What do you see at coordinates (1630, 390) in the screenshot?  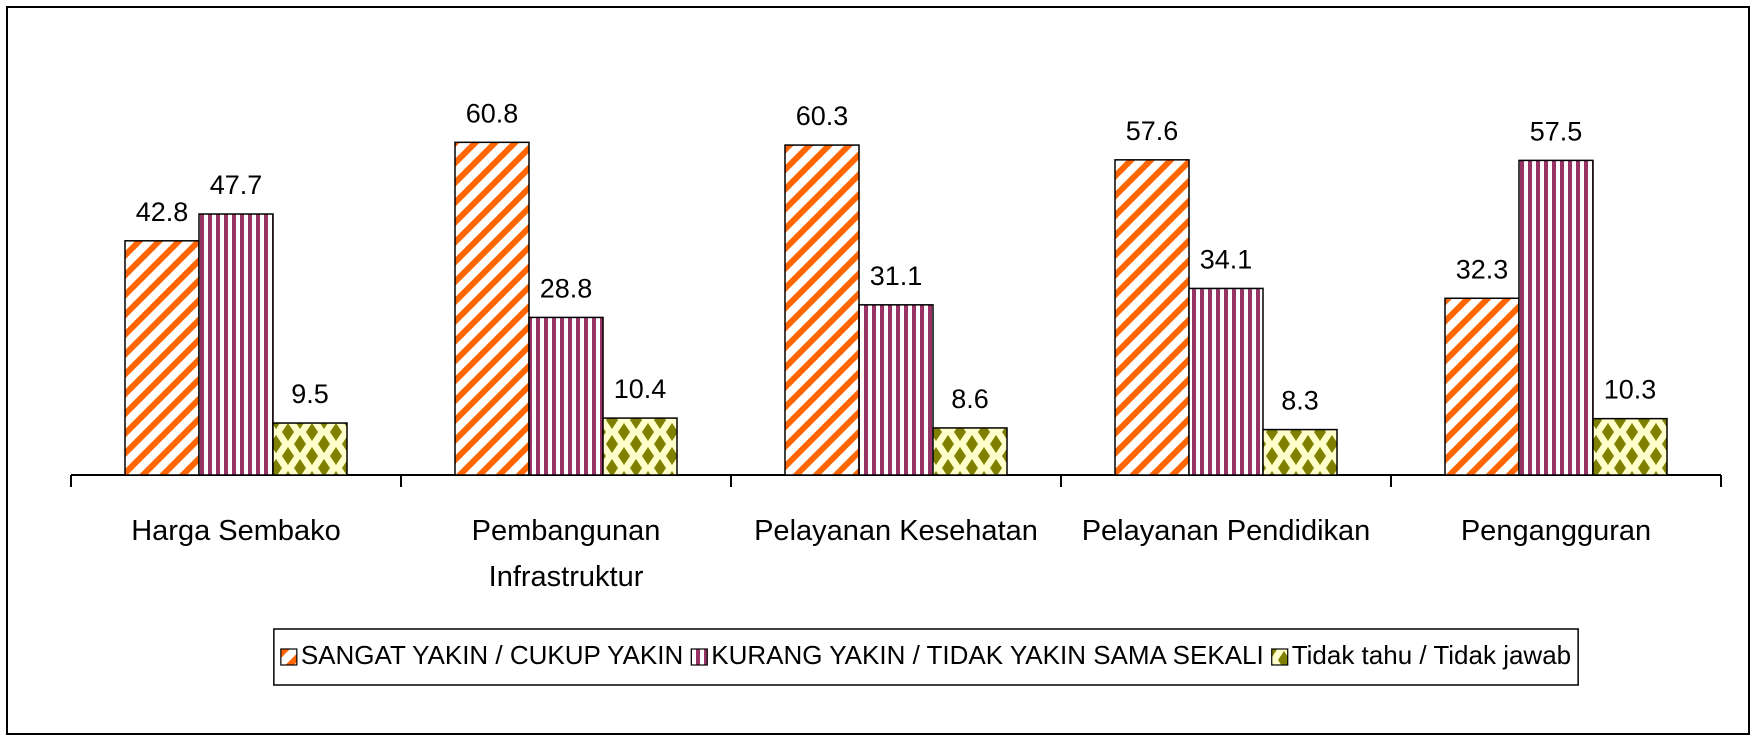 I see `data-label: 10.3` at bounding box center [1630, 390].